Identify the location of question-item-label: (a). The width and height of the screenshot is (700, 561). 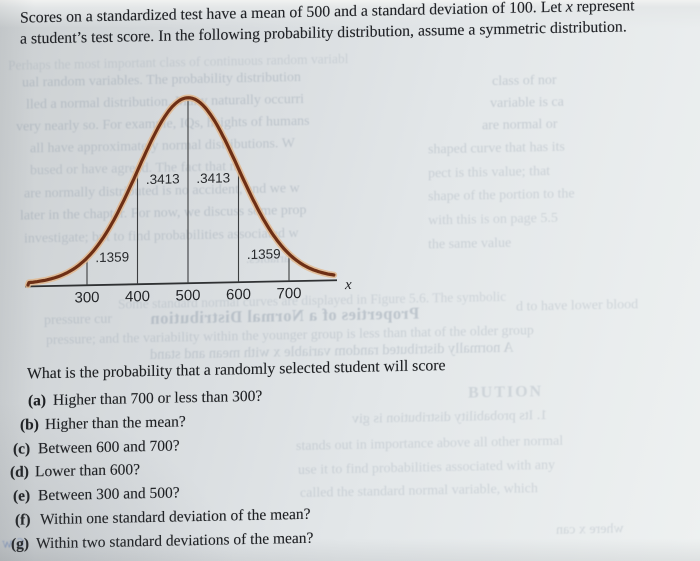
(37, 401).